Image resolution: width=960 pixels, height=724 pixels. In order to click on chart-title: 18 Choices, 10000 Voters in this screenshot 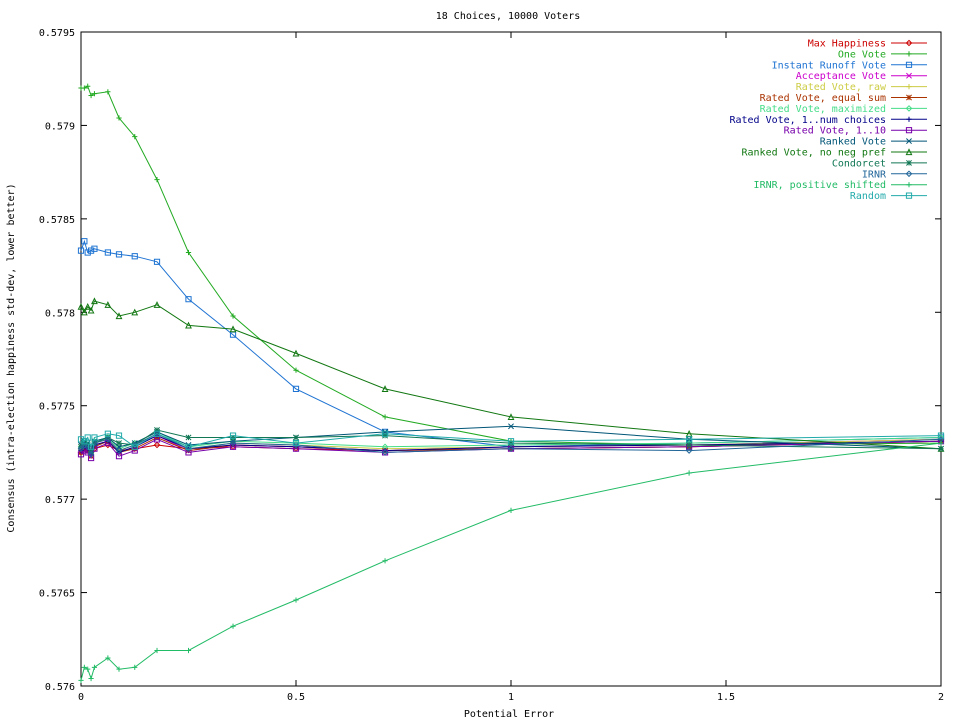, I will do `click(508, 16)`.